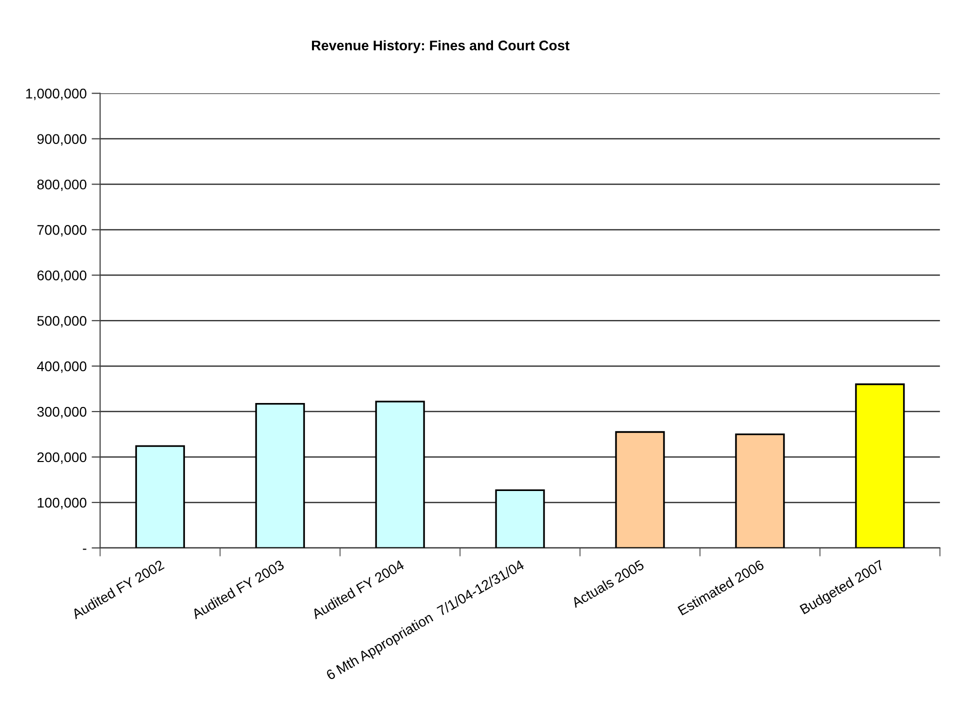 The width and height of the screenshot is (972, 707). Describe the element at coordinates (61, 231) in the screenshot. I see `y-tick-label: 700,000` at that location.